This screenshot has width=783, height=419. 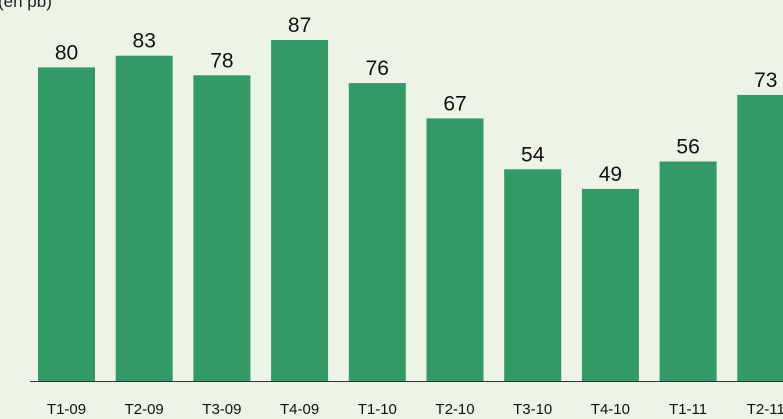 I want to click on value-label-T2-11: 73, so click(x=765, y=80).